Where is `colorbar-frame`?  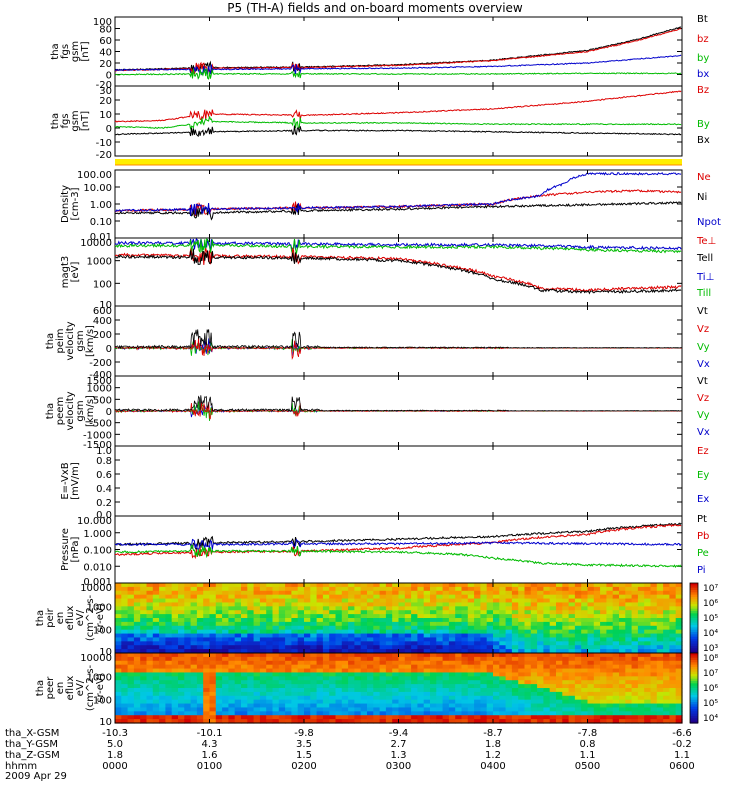 colorbar-frame is located at coordinates (694, 688).